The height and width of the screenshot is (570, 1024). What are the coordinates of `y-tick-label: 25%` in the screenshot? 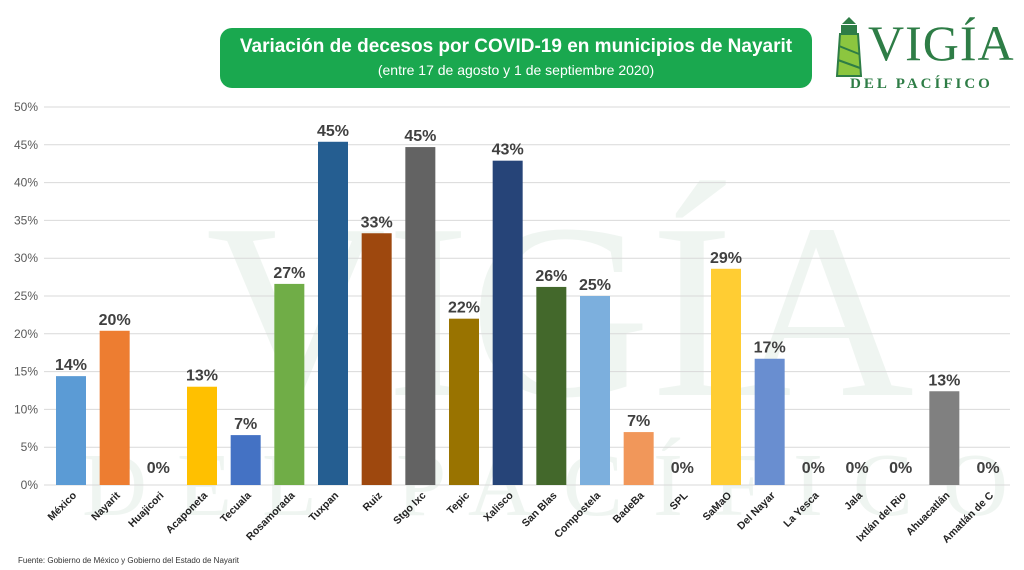 It's located at (26, 296).